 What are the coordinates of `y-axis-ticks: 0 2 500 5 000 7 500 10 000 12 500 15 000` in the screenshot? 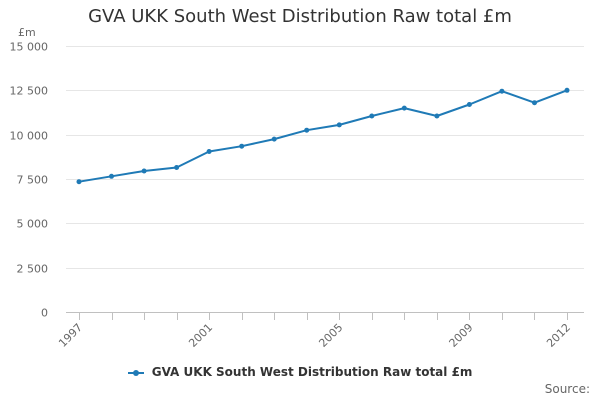 It's located at (29, 180).